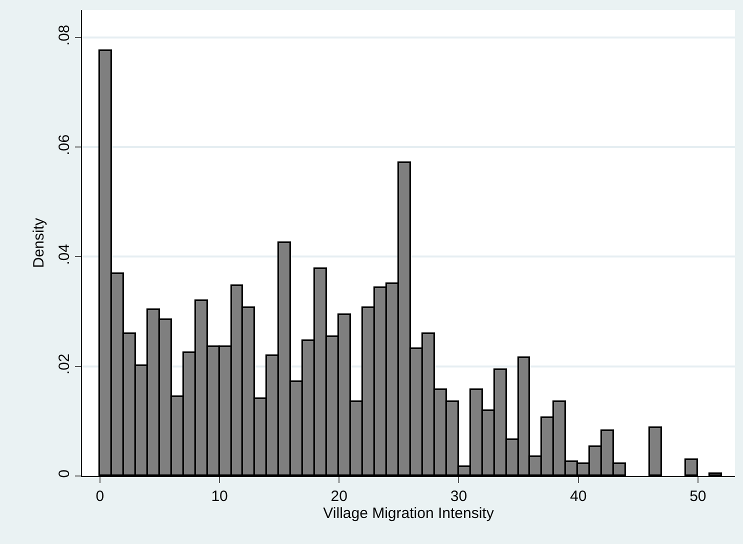 The image size is (743, 544). Describe the element at coordinates (339, 496) in the screenshot. I see `x-tick-label: 20` at that location.